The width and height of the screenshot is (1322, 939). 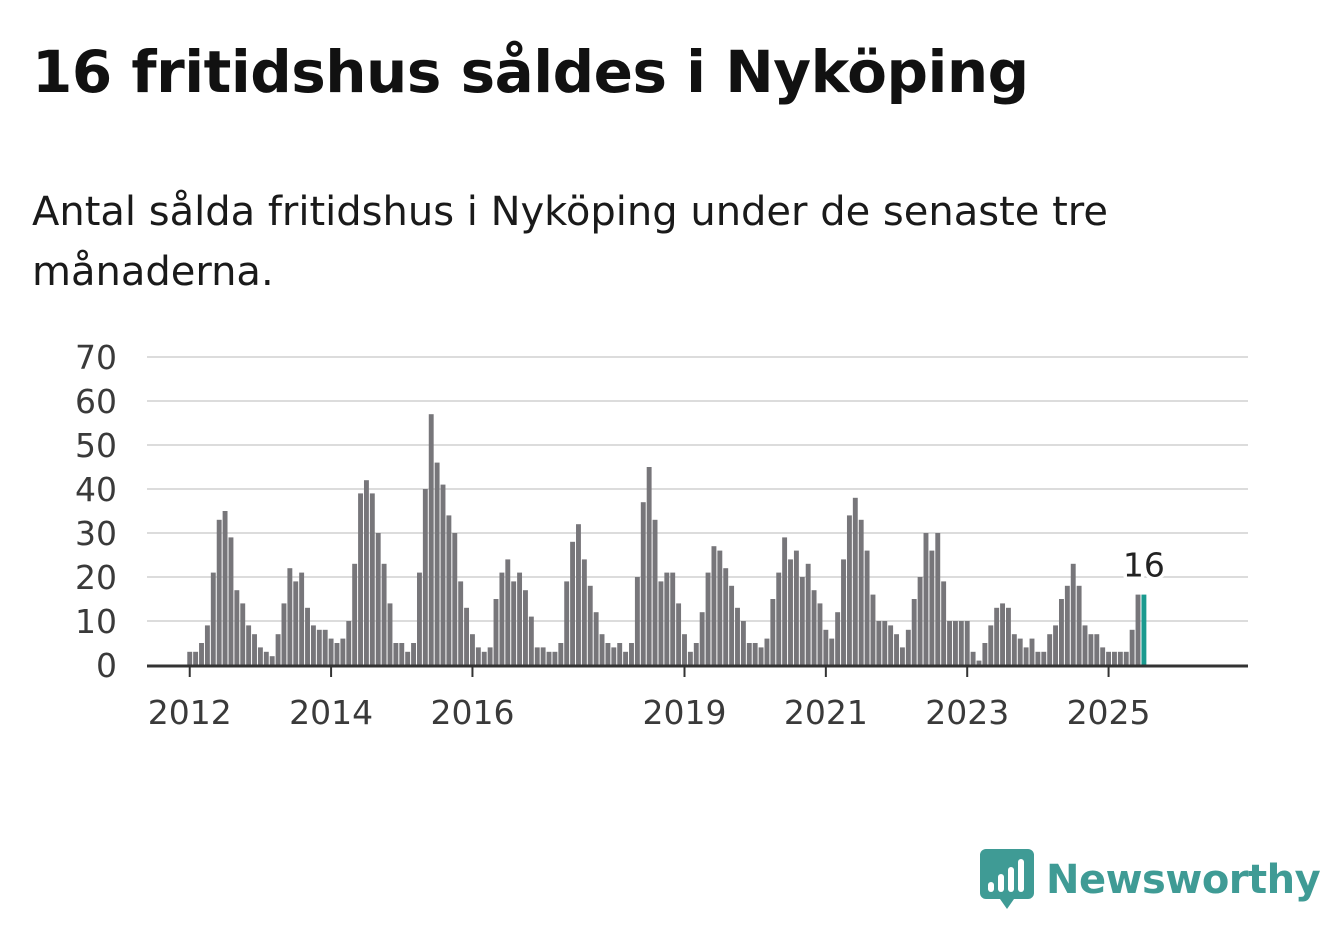 I want to click on y-axis-ticks: 0 10 20 30 40 50 60 70, so click(x=96, y=511).